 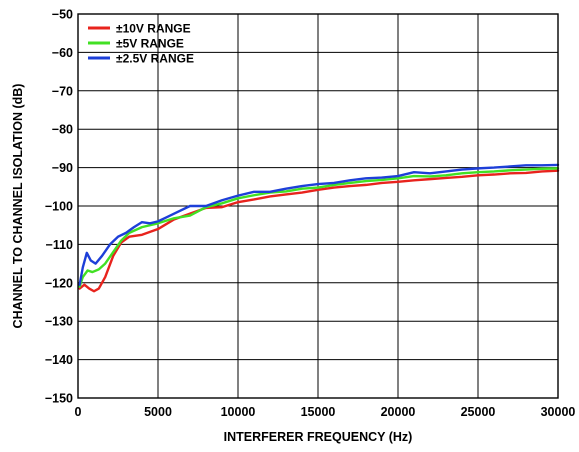 What do you see at coordinates (158, 412) in the screenshot?
I see `x-tick-label: 5000` at bounding box center [158, 412].